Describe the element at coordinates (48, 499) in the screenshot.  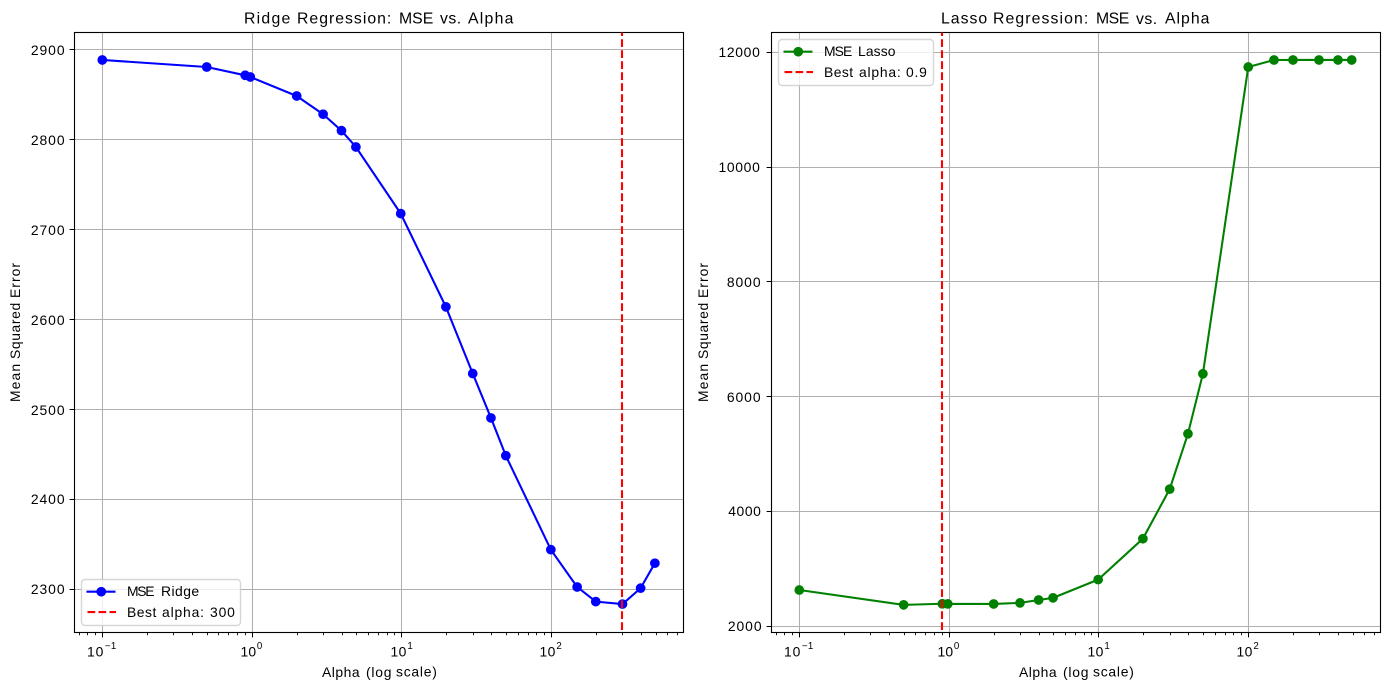
I see `svg-text: 2400` at that location.